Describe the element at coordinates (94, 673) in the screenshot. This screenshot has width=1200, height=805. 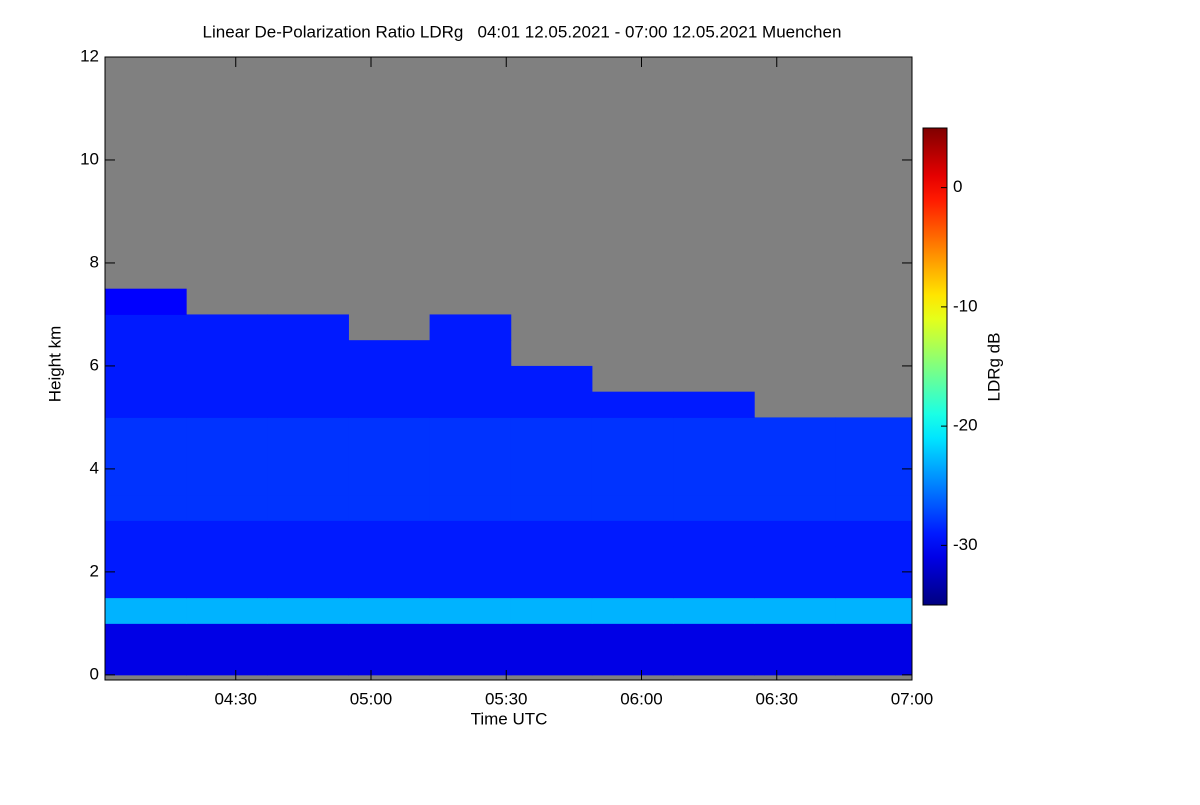
I see `y-tick-label: 0` at that location.